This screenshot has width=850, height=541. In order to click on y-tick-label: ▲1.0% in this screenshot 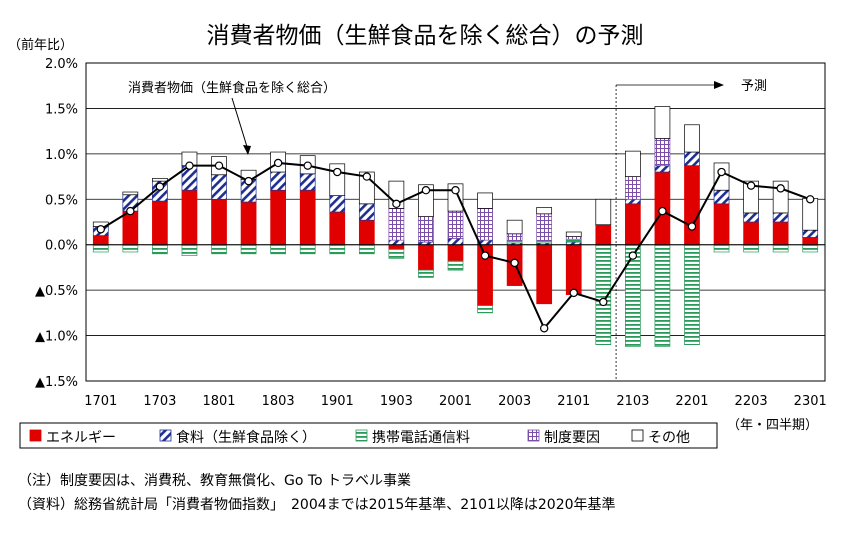, I will do `click(56, 337)`.